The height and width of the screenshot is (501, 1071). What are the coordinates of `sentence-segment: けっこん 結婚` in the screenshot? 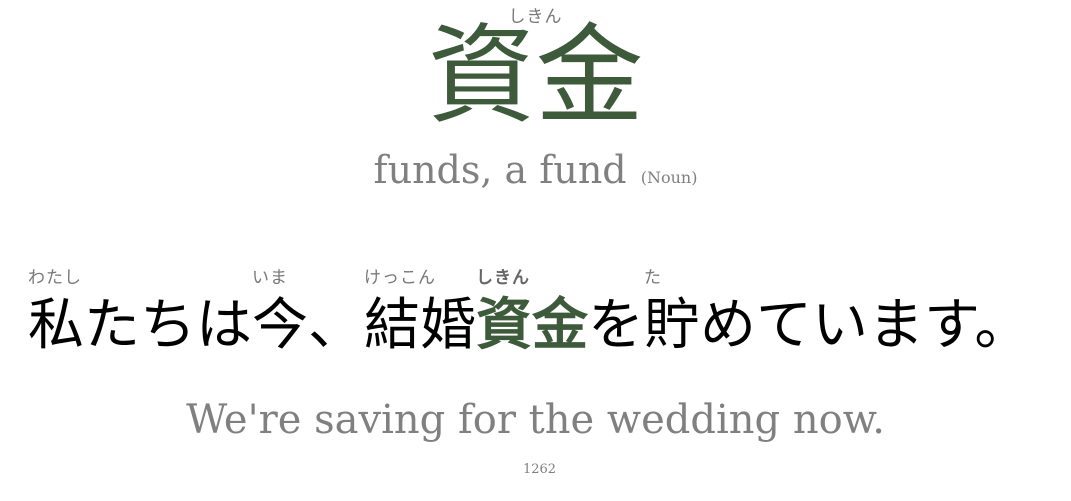 It's located at (420, 313).